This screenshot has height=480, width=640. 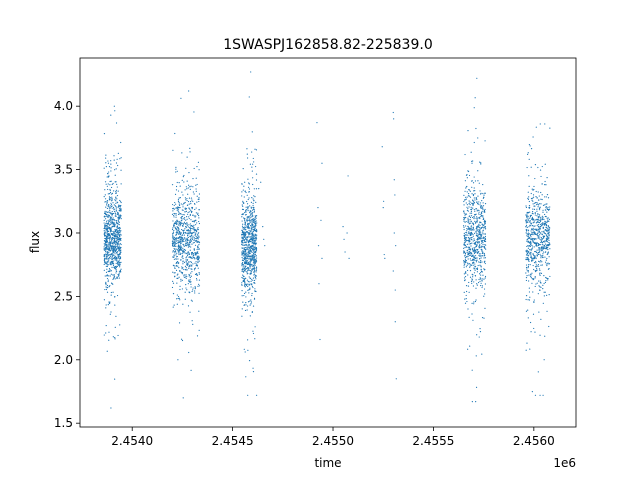 What do you see at coordinates (564, 463) in the screenshot?
I see `x-axis-offset-label: 1e6` at bounding box center [564, 463].